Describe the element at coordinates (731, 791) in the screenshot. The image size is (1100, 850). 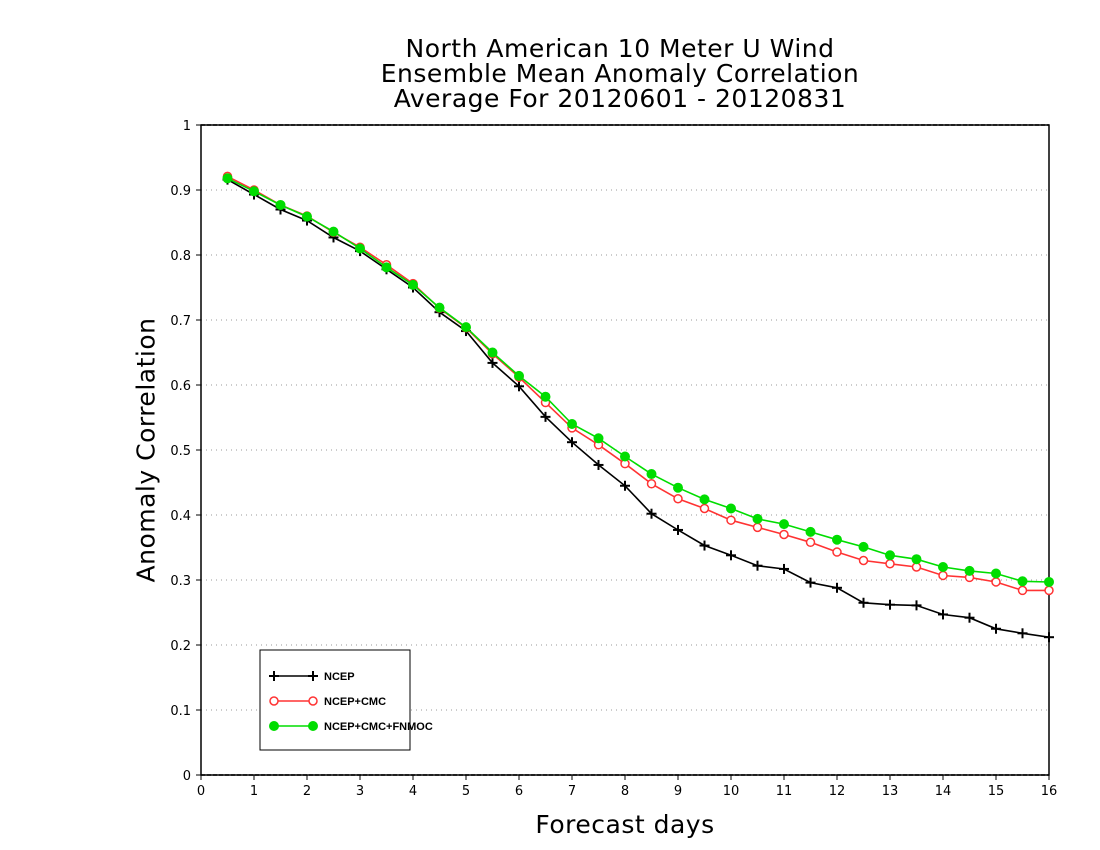
I see `x-tick-label: 10` at that location.